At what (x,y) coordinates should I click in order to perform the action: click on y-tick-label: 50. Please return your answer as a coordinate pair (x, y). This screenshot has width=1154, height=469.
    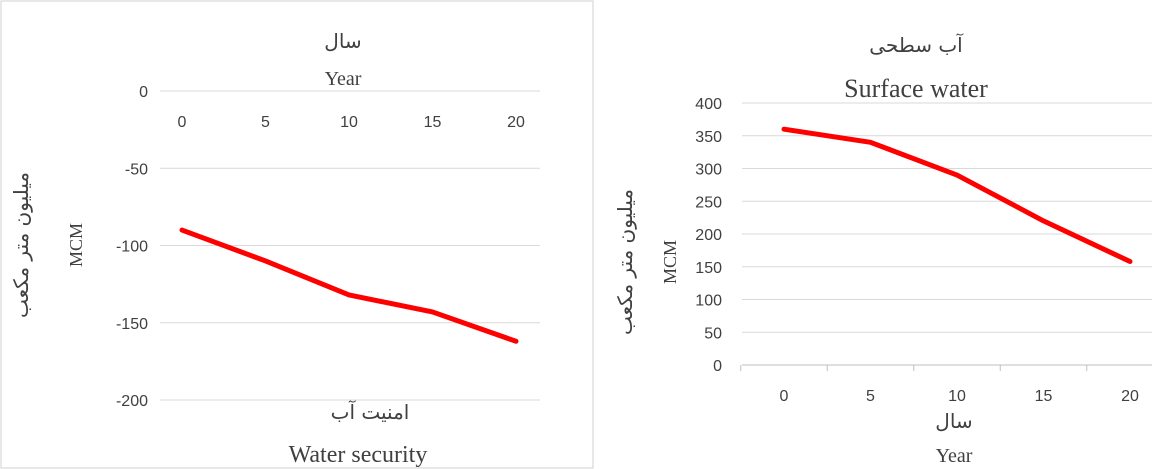
    Looking at the image, I should click on (713, 333).